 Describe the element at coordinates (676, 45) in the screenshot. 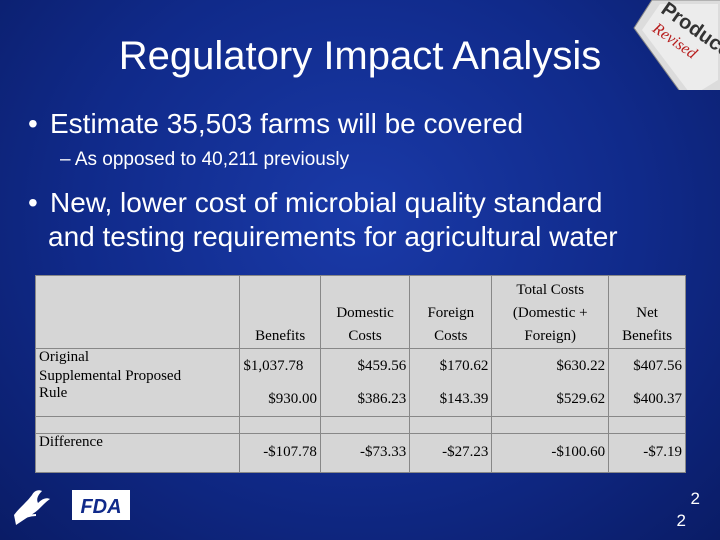

I see `produce-revised-badge-icon: Produce Revised` at that location.